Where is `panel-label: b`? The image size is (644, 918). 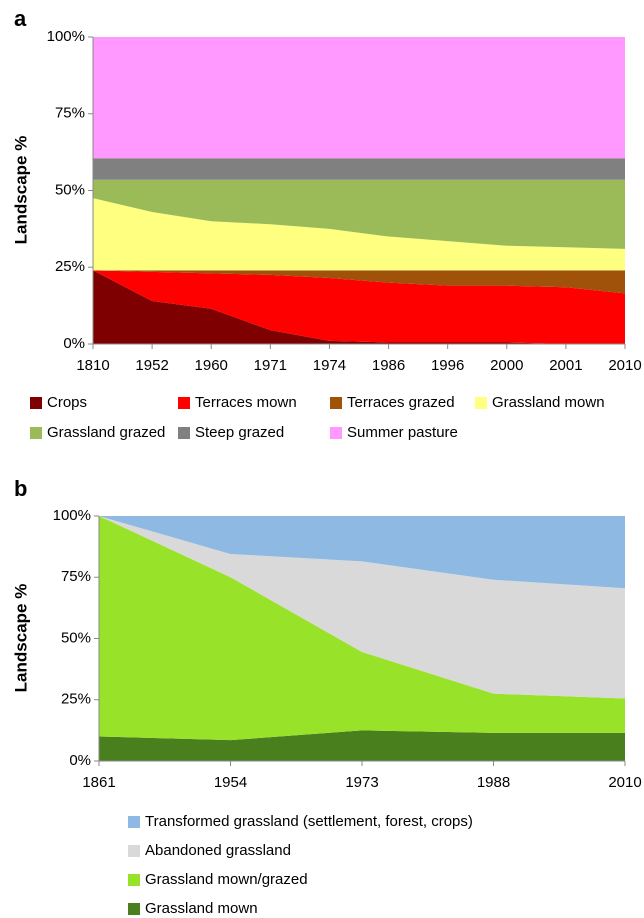 panel-label: b is located at coordinates (20, 488).